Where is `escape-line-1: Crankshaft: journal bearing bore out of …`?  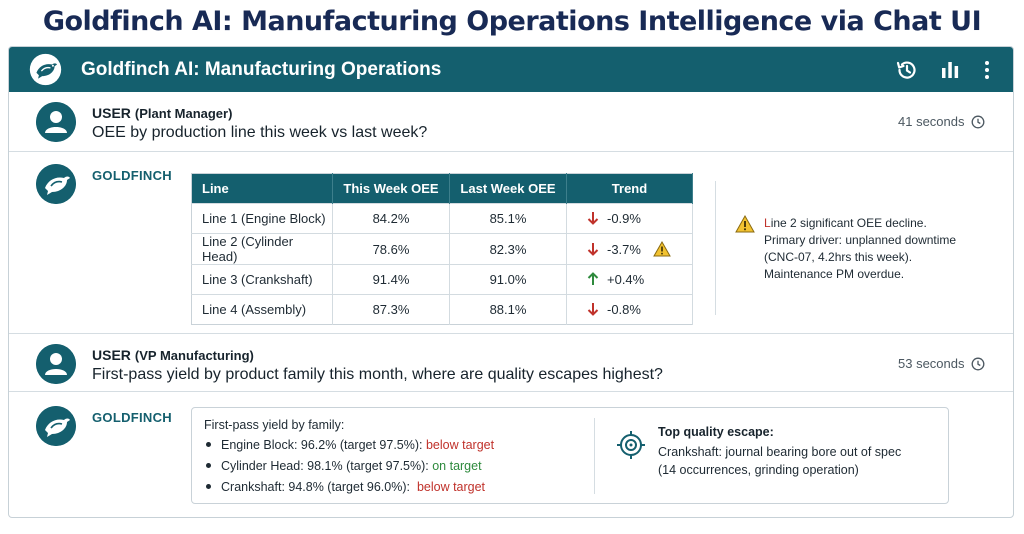 escape-line-1: Crankshaft: journal bearing bore out of … is located at coordinates (780, 452).